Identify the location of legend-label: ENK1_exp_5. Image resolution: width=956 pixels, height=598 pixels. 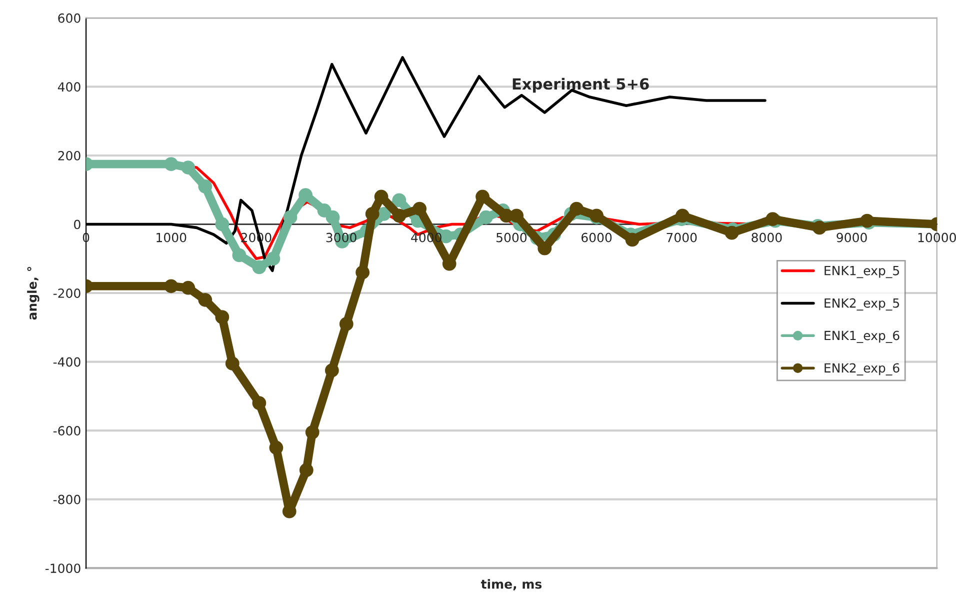
(862, 272).